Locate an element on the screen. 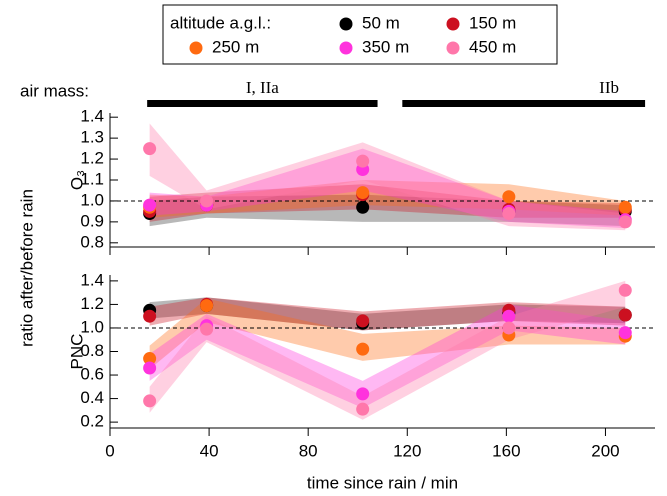  x-tick-label: 0 is located at coordinates (109, 450).